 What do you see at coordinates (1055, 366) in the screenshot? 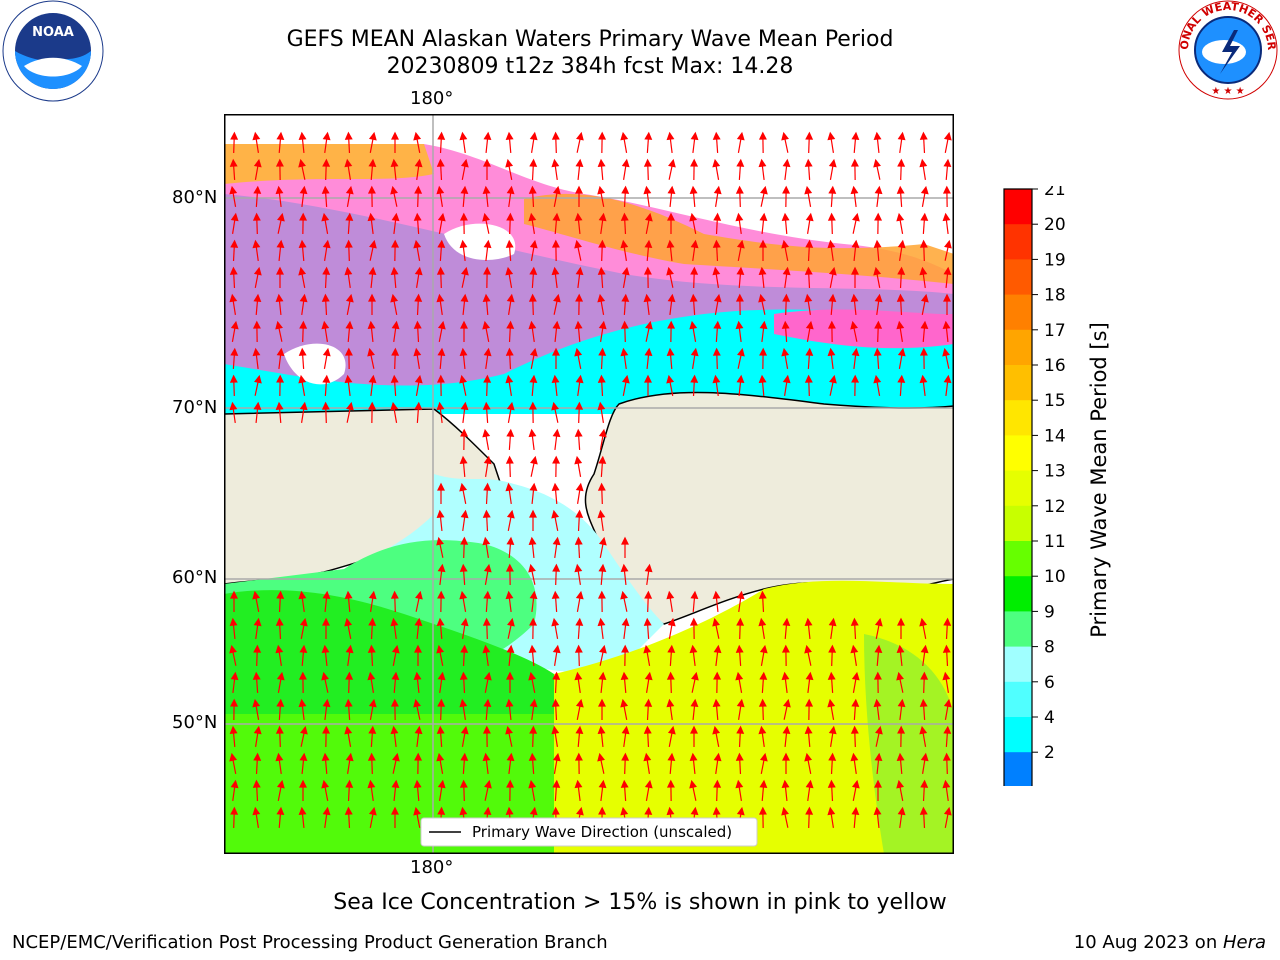
I see `colorbar-tick-label: 16` at bounding box center [1055, 366].